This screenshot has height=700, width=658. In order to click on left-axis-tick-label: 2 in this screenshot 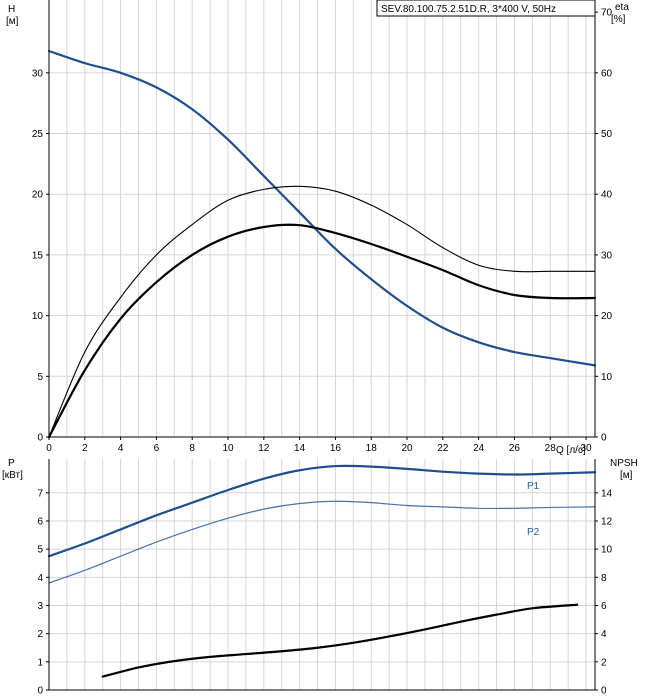, I will do `click(40, 634)`.